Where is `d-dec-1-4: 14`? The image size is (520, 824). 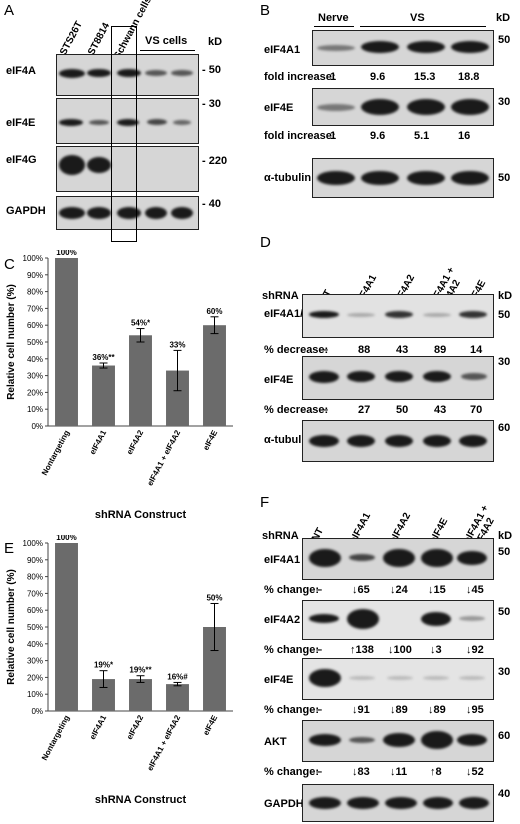
d-dec-1-4: 14 is located at coordinates (476, 350).